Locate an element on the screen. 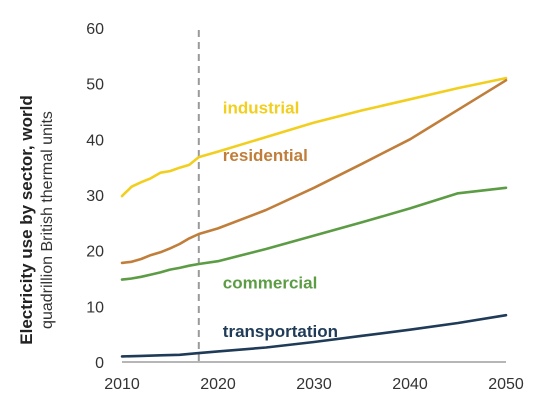 This screenshot has width=550, height=407. series-line-transportation is located at coordinates (314, 335).